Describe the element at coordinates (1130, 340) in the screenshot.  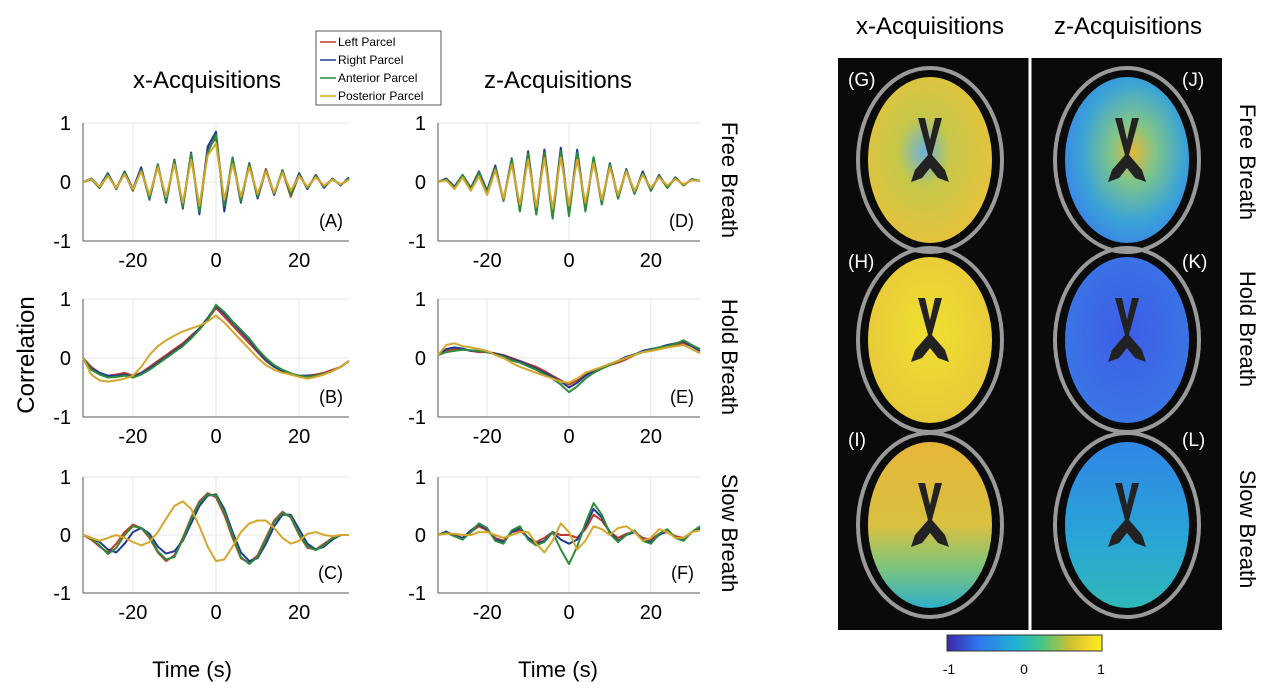
I see `brain-map-k: (K)` at that location.